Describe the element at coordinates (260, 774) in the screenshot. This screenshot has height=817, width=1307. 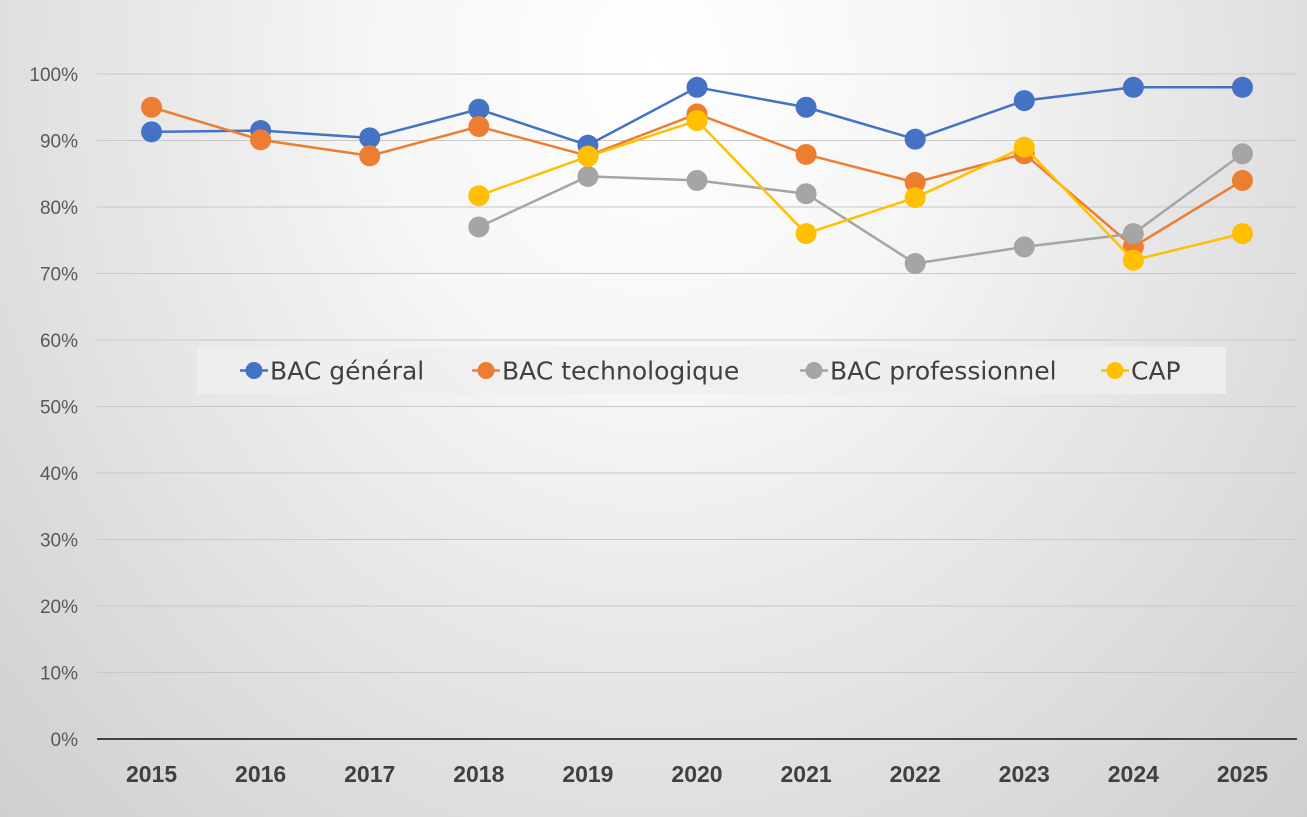
I see `x-tick-label: 2016` at that location.